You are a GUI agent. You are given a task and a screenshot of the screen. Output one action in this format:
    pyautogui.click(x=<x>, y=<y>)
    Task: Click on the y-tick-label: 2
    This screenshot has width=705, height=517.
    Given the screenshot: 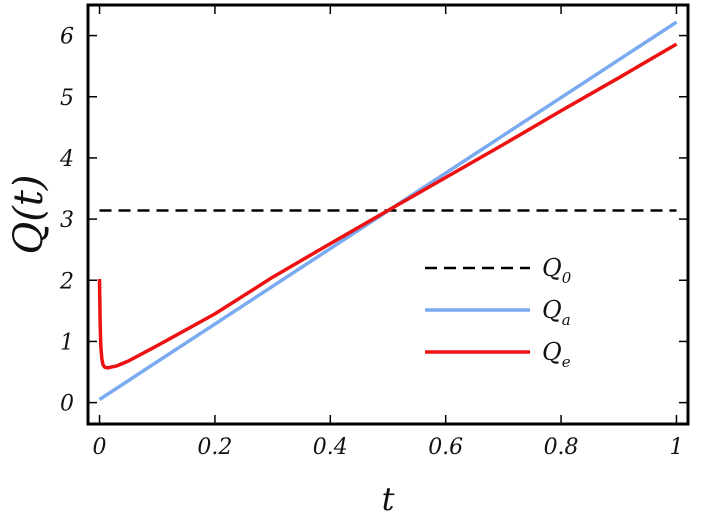 What is the action you would take?
    pyautogui.click(x=66, y=281)
    